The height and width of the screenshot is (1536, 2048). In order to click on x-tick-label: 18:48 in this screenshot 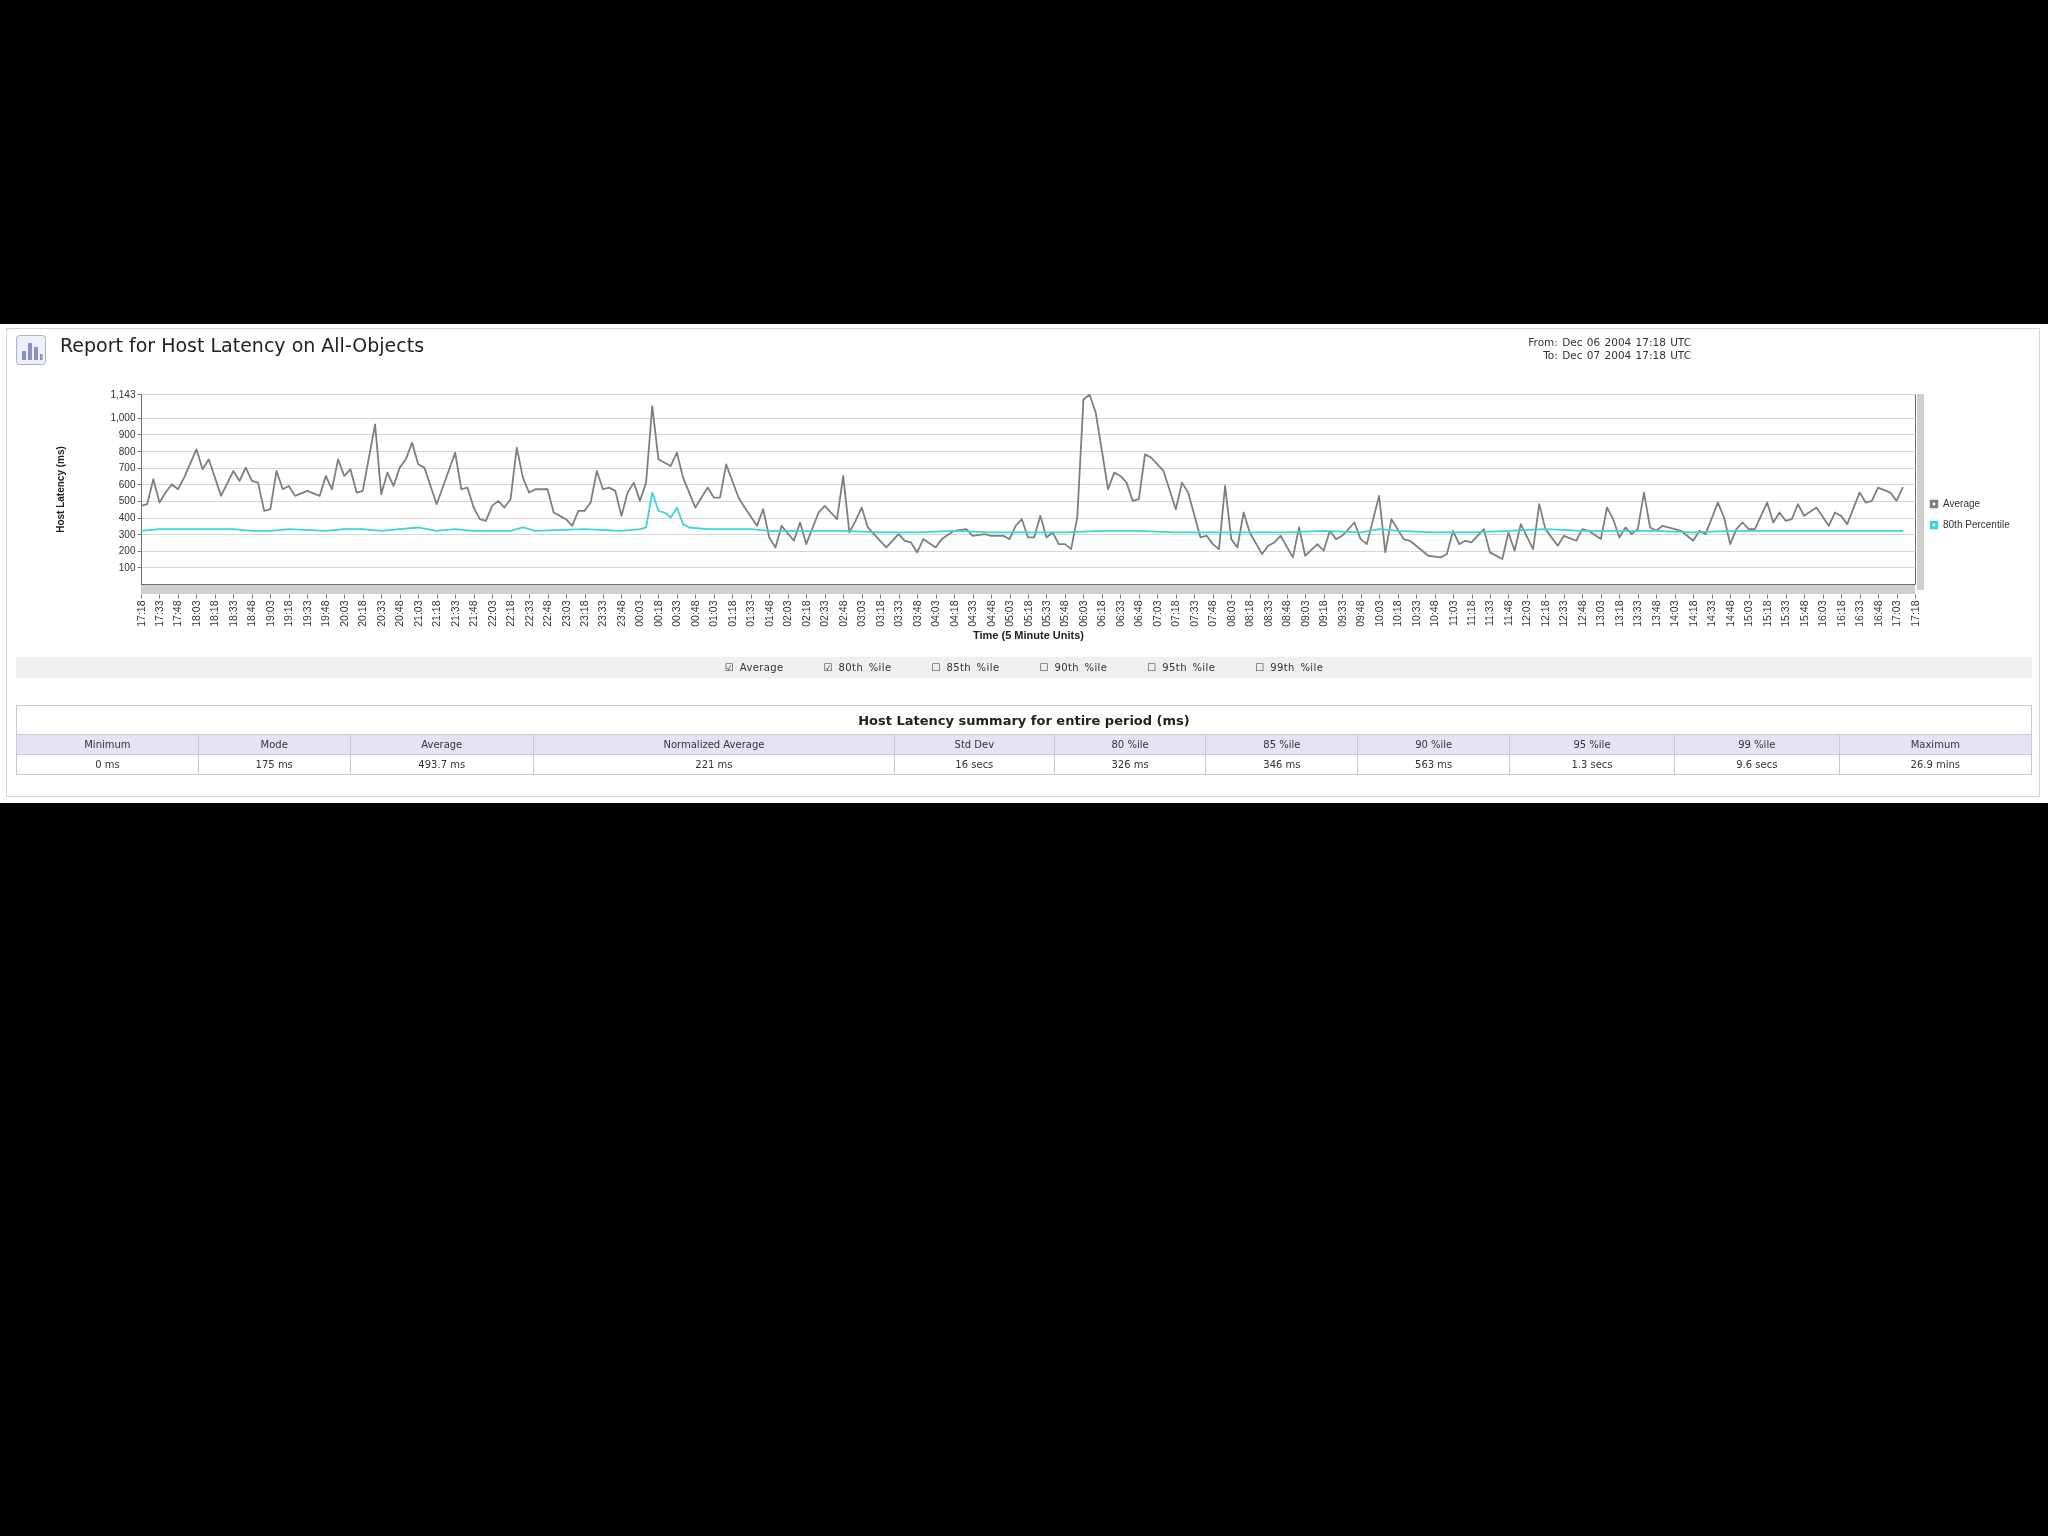, I will do `click(251, 613)`.